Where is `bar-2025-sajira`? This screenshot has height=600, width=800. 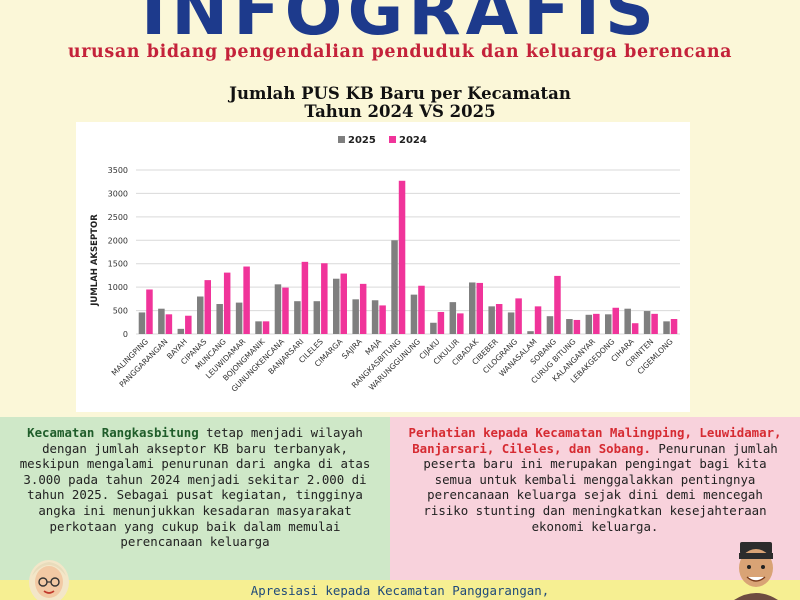 bar-2025-sajira is located at coordinates (355, 316).